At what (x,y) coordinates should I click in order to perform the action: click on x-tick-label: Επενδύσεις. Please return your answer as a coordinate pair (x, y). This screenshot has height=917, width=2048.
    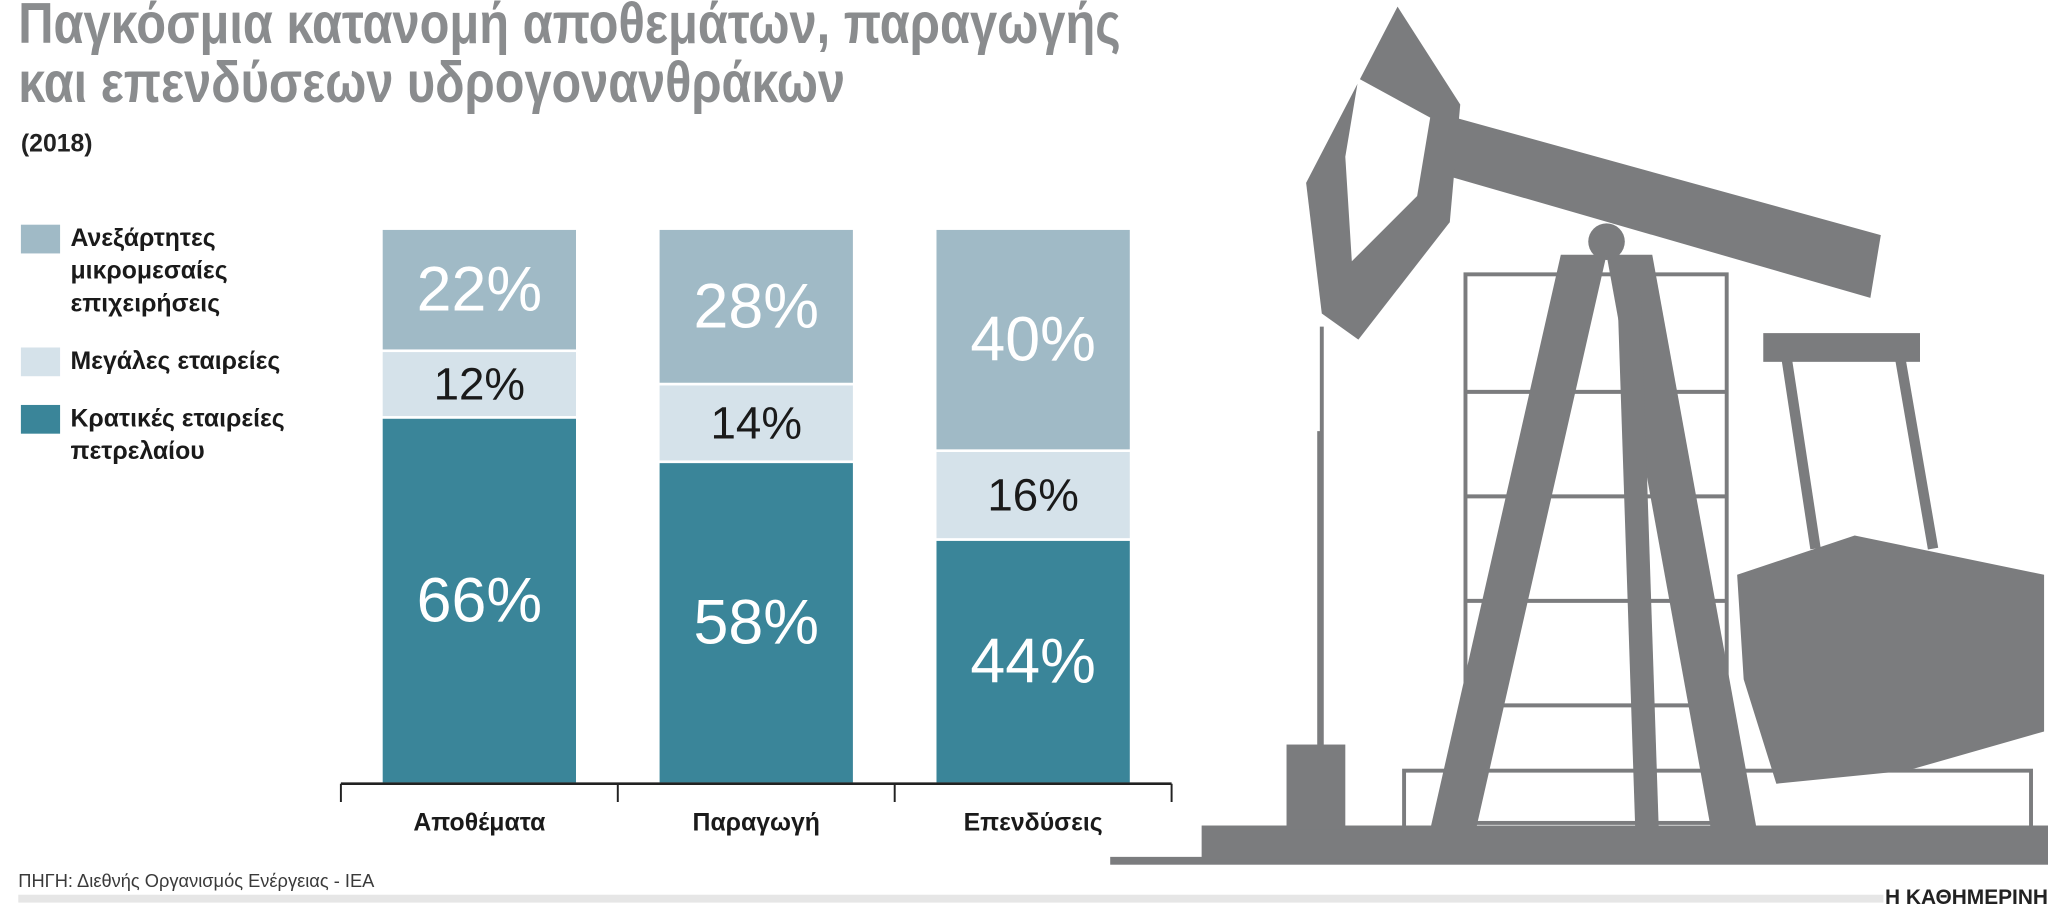
    Looking at the image, I should click on (1033, 823).